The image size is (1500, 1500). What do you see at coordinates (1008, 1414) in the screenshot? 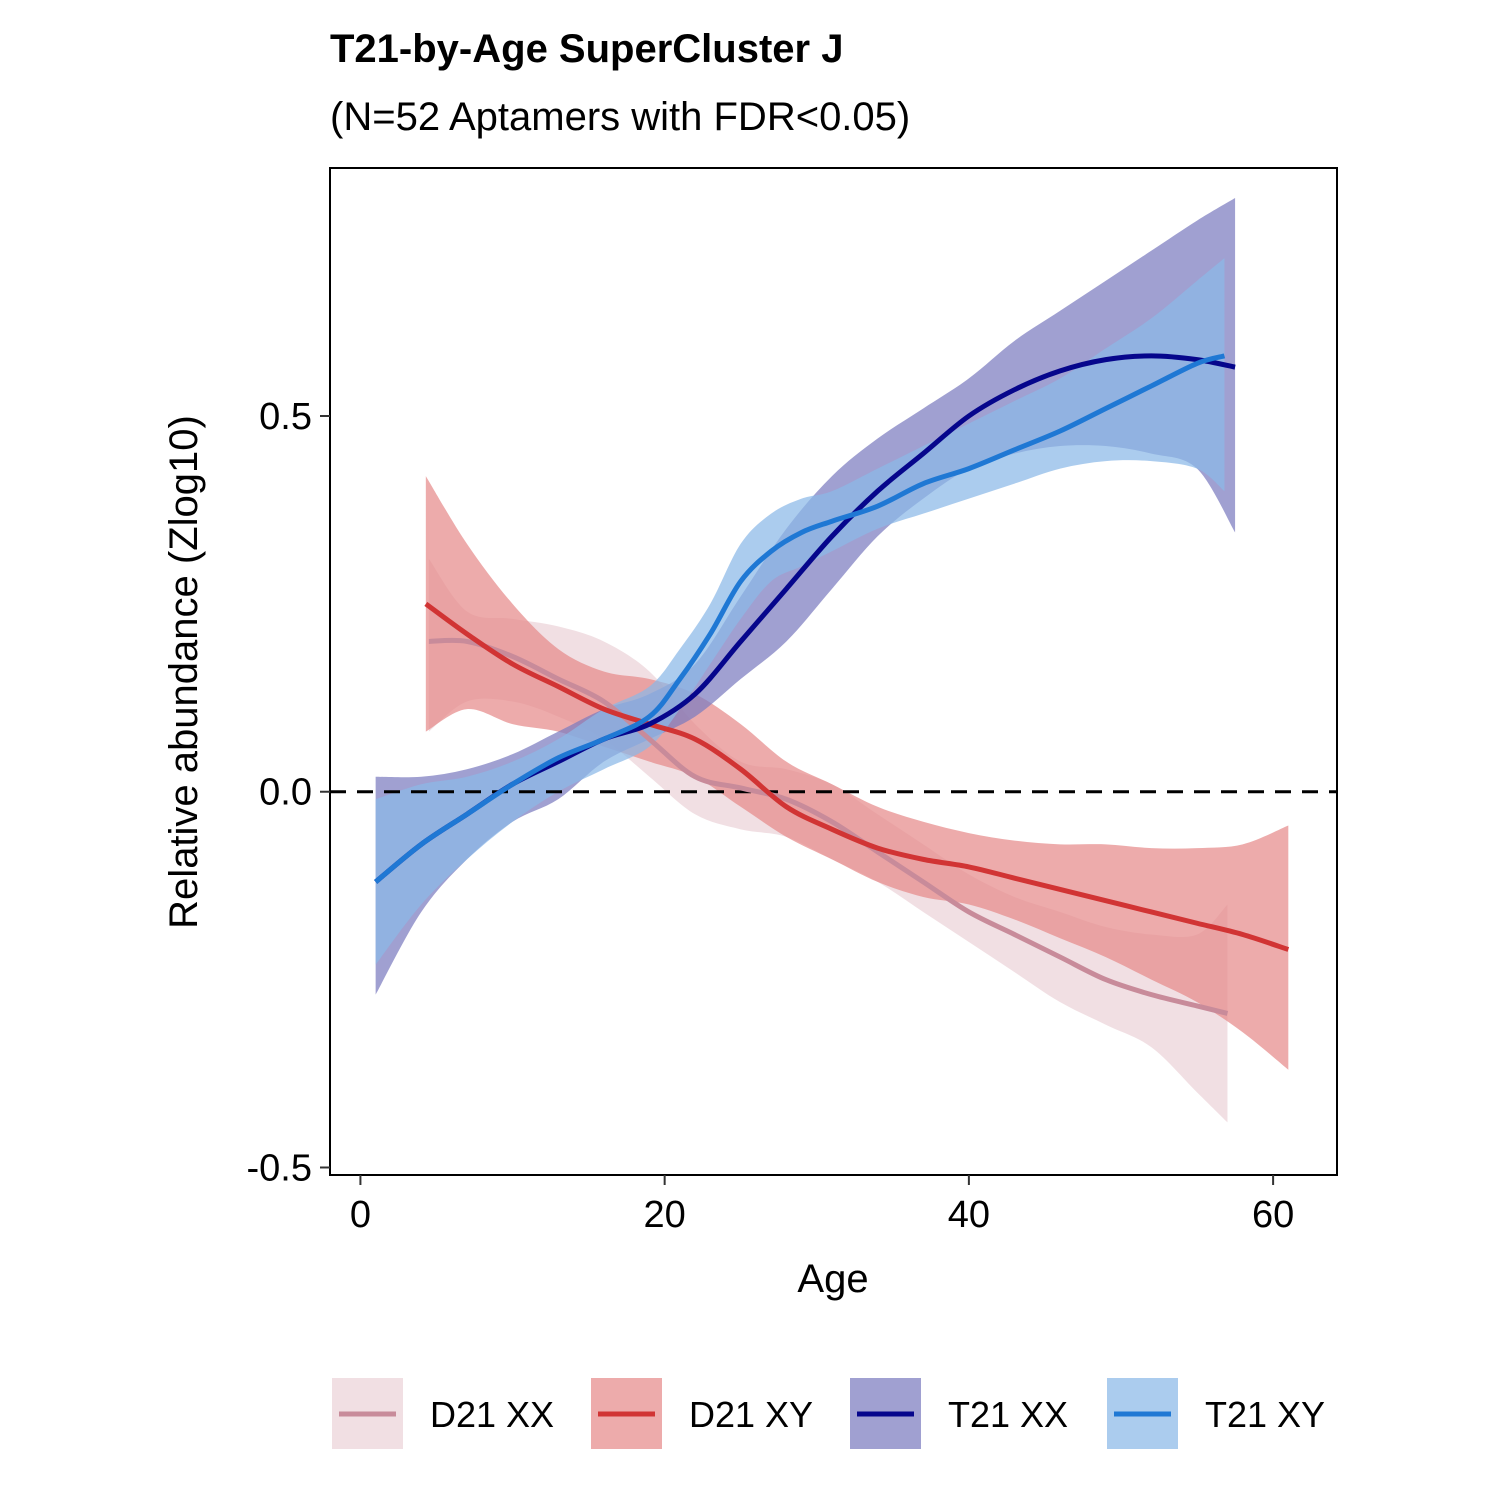
I see `legend-label: T21 XX` at bounding box center [1008, 1414].